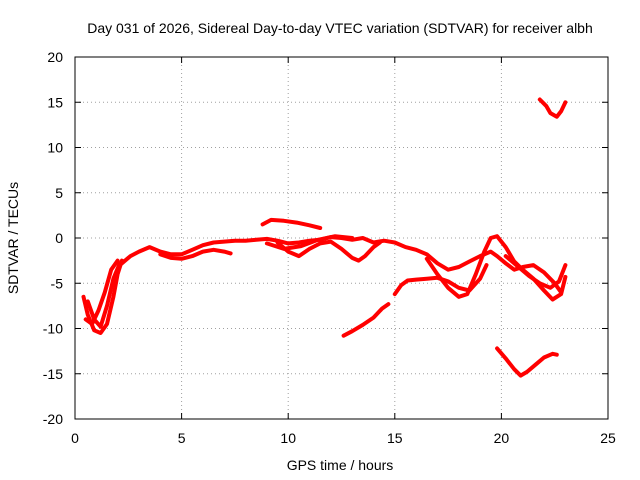 This screenshot has width=640, height=480. What do you see at coordinates (395, 438) in the screenshot?
I see `x-tick-label: 15` at bounding box center [395, 438].